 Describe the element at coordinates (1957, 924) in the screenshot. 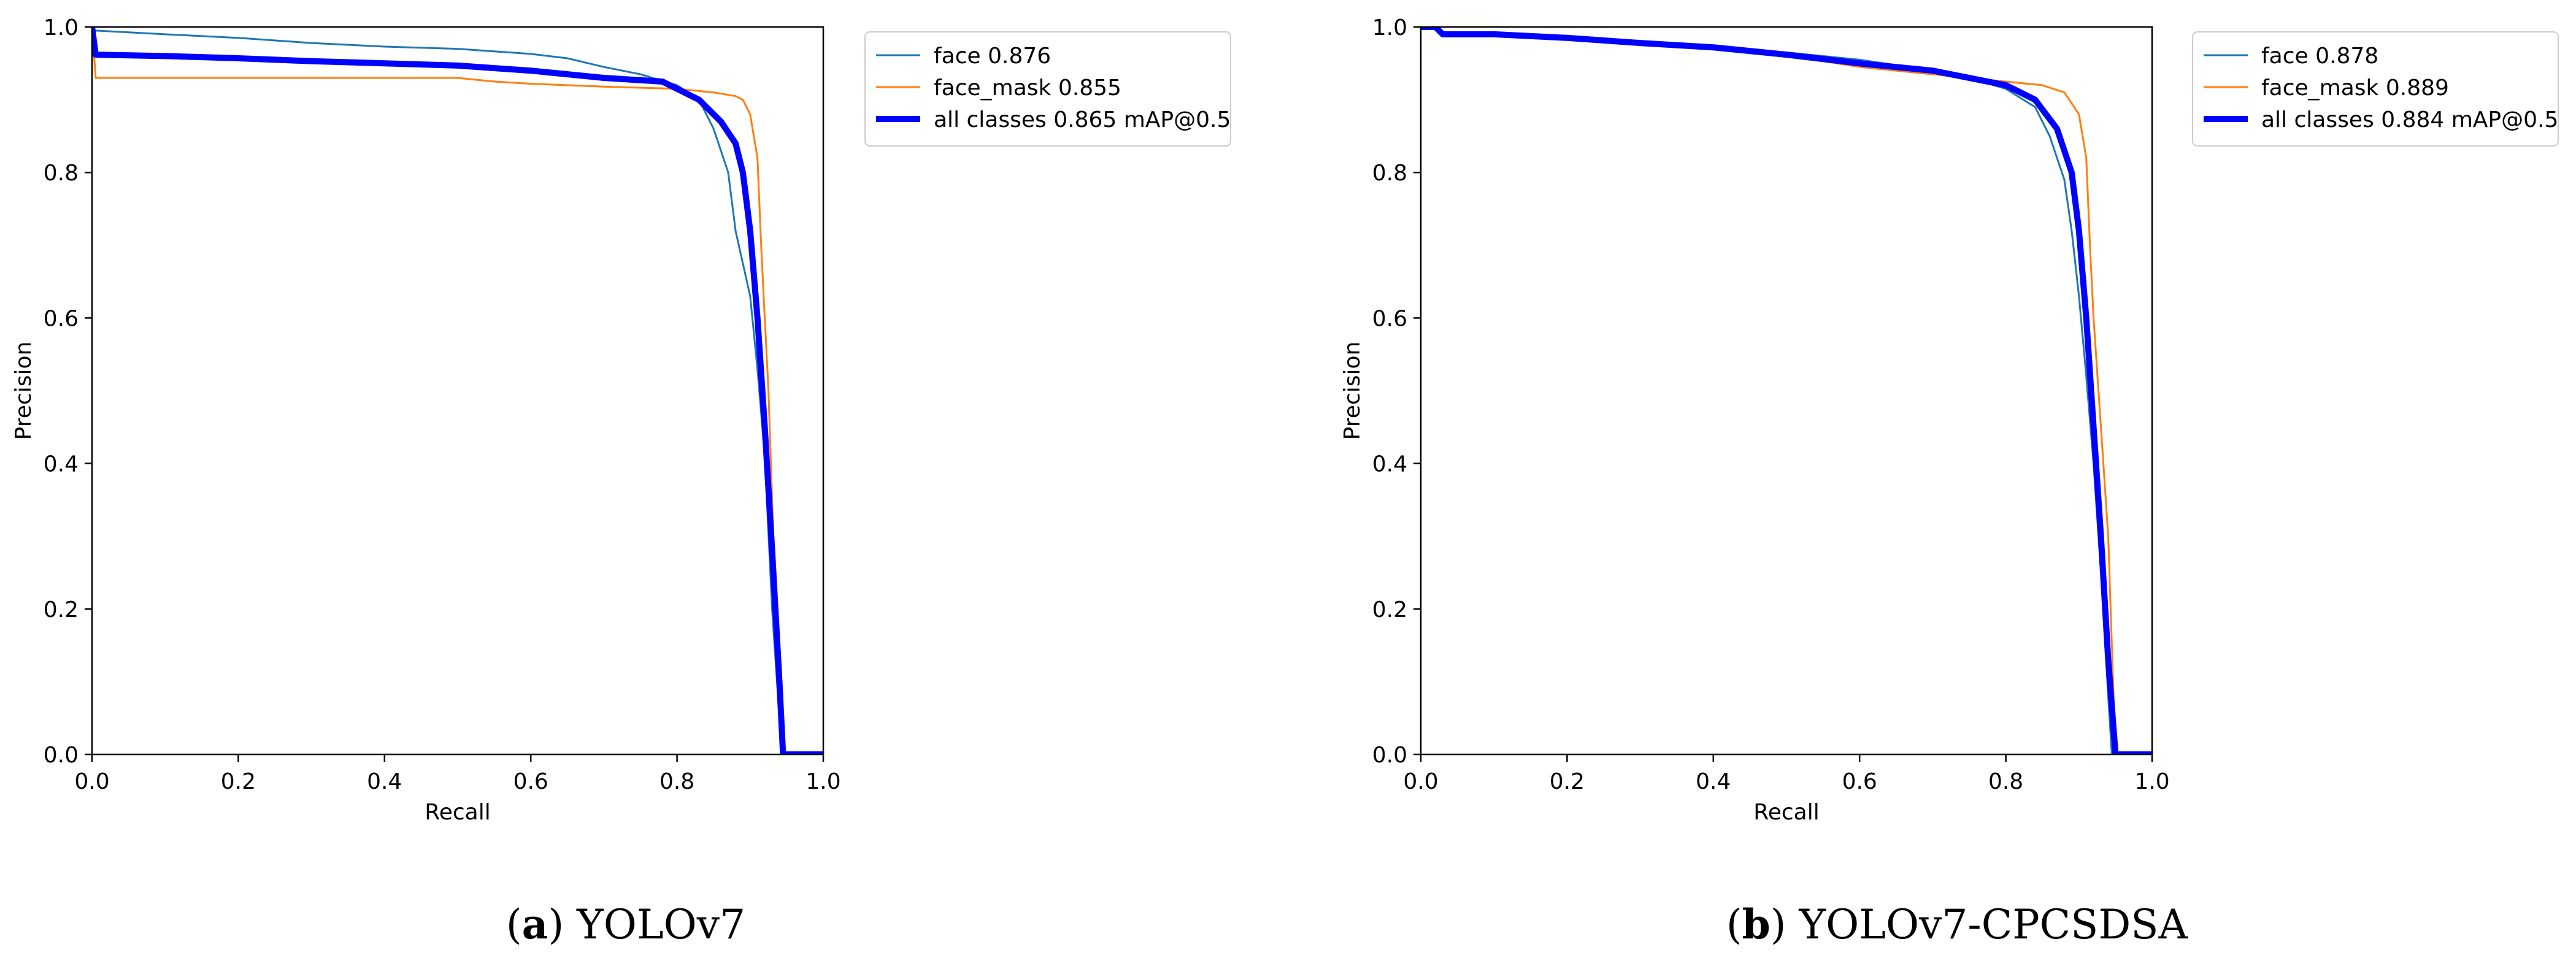

I see `panel-caption: (b) YOLOv7-CPCSDSA` at that location.